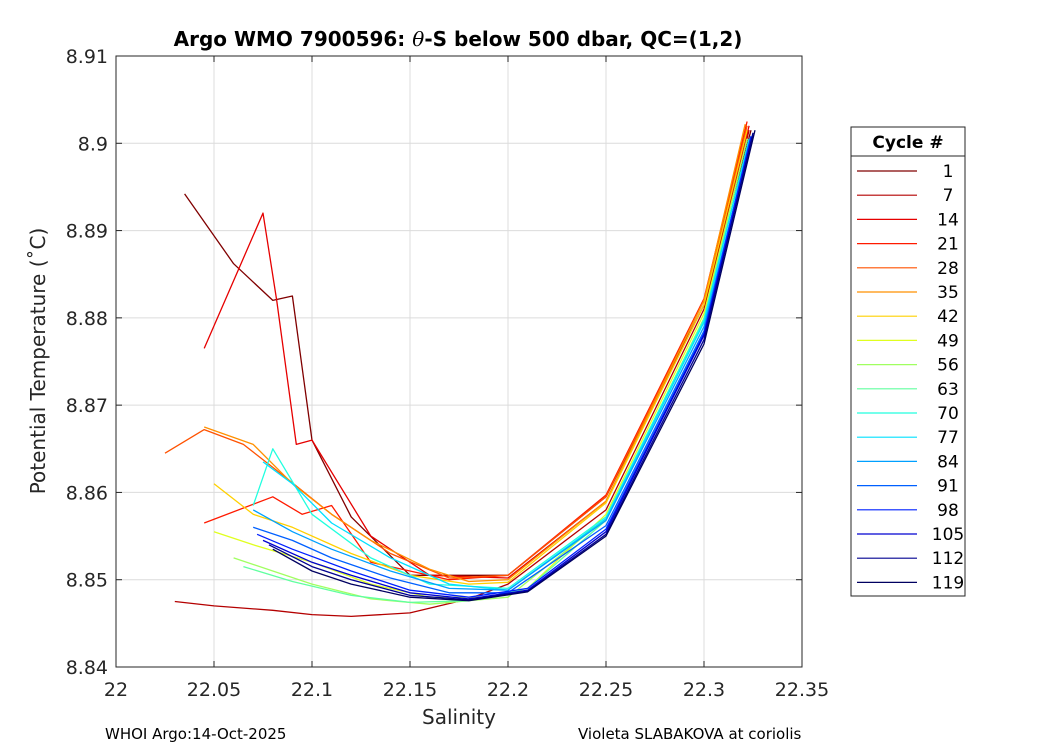 This screenshot has height=750, width=1050. Describe the element at coordinates (87, 319) in the screenshot. I see `y-tick-label: 8.88` at that location.